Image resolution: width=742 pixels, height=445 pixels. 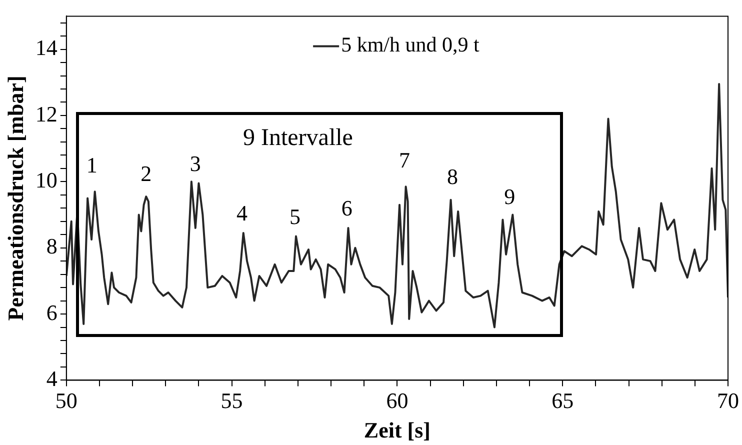 What do you see at coordinates (410, 44) in the screenshot?
I see `legend-label: 5 km/h und 0,9 t` at bounding box center [410, 44].